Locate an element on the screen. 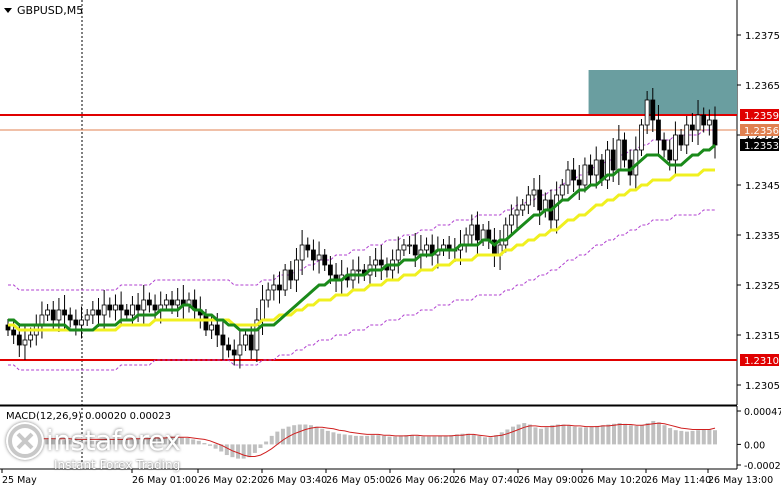  macd-signal-line is located at coordinates (361, 439).